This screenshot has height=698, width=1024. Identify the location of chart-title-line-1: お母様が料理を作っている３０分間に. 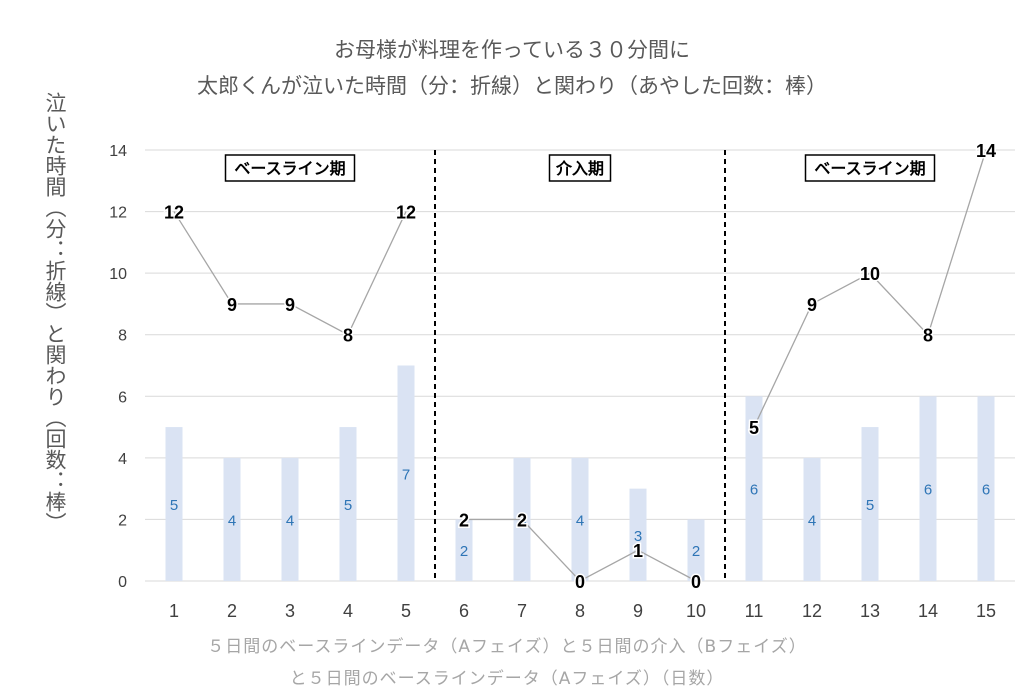
(512, 50).